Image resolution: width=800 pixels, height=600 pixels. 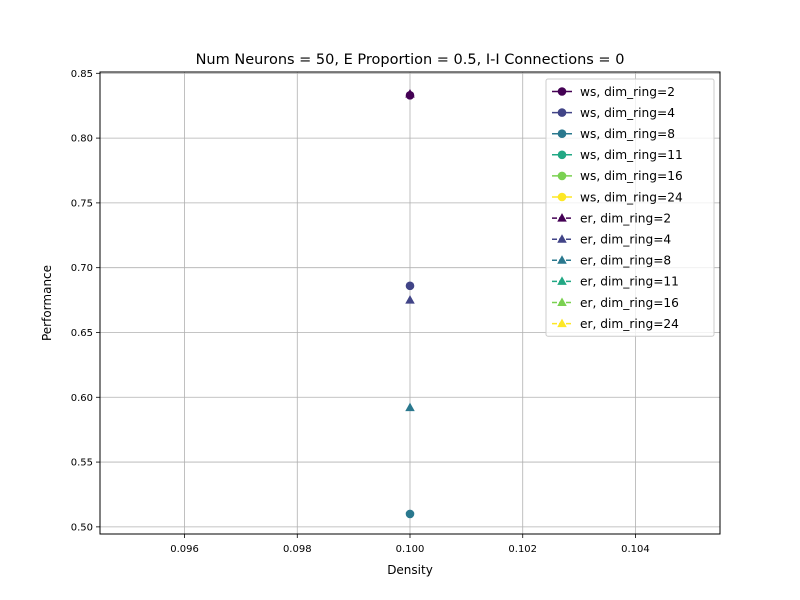 What do you see at coordinates (410, 549) in the screenshot?
I see `x-tick-label: 0.100` at bounding box center [410, 549].